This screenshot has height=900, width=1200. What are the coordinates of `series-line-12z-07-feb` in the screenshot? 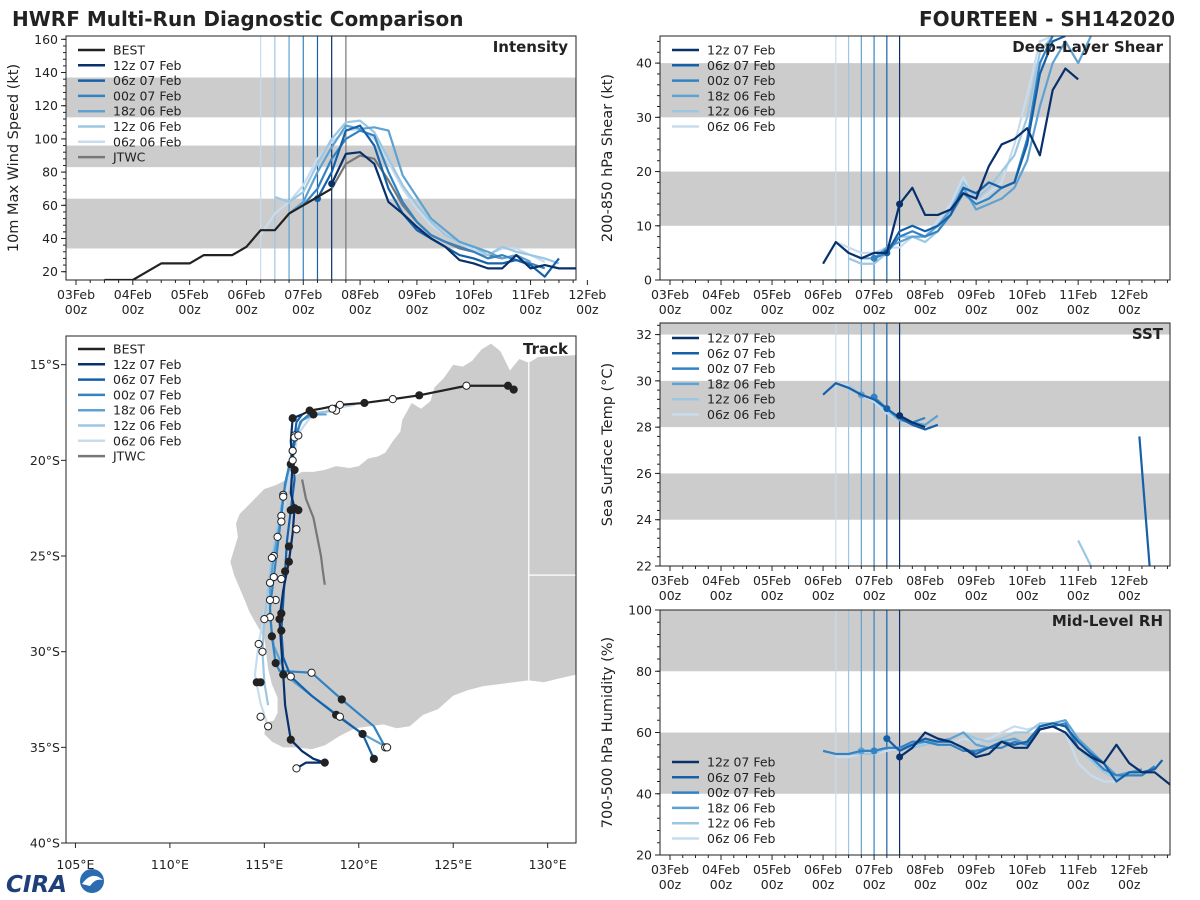 It's located at (912, 421).